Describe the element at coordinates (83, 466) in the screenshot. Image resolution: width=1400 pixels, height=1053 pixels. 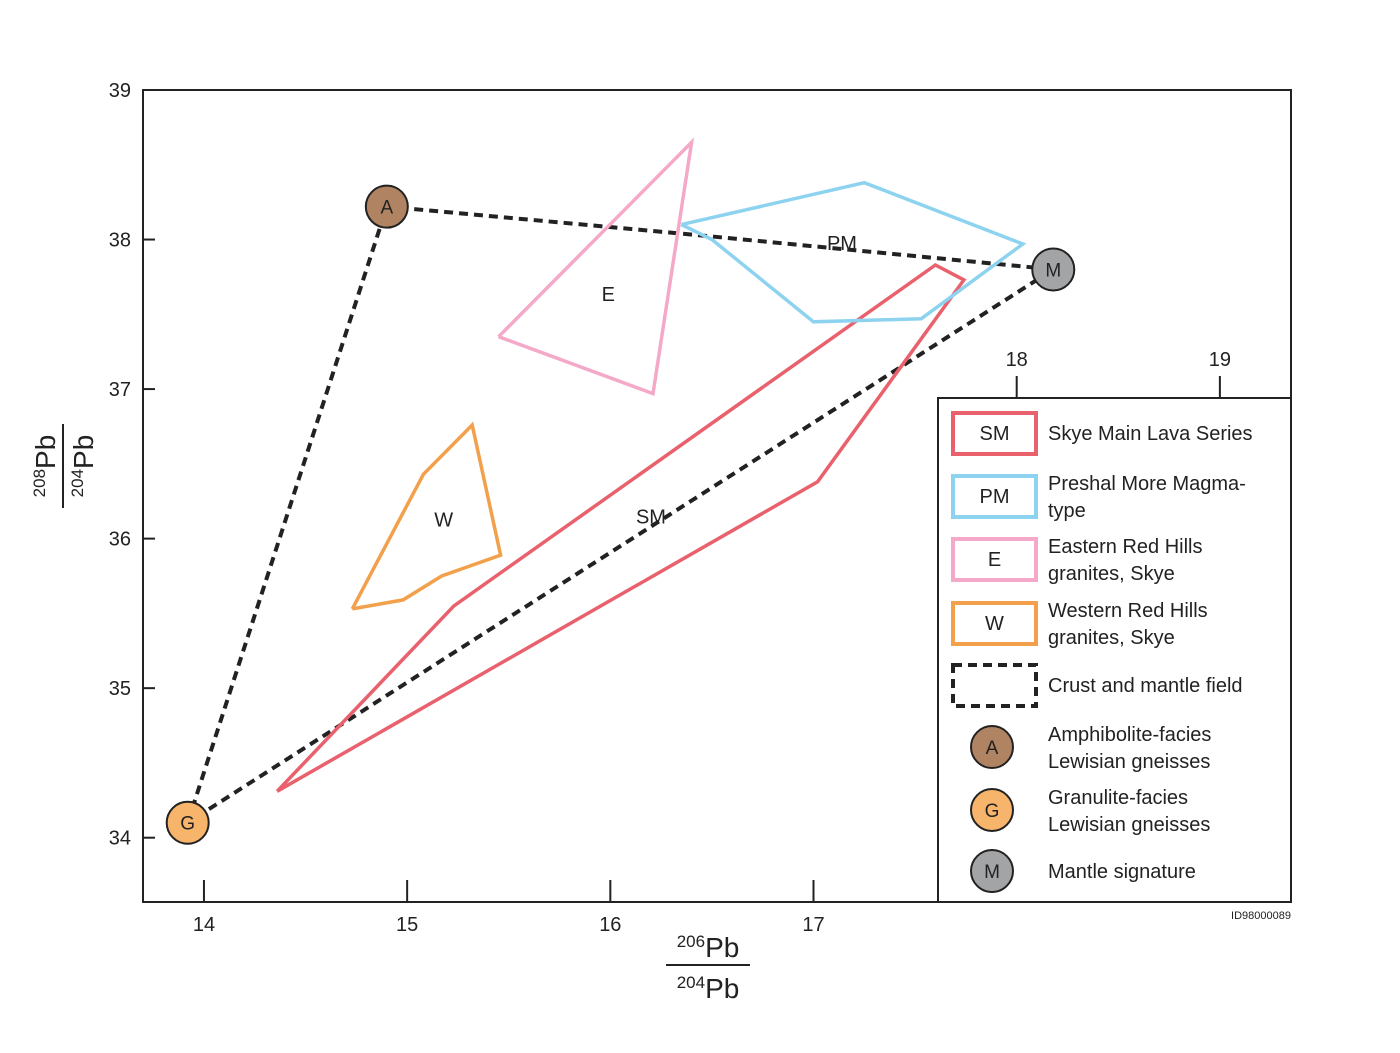
I see `y-axis-denominator: 204Pb` at that location.